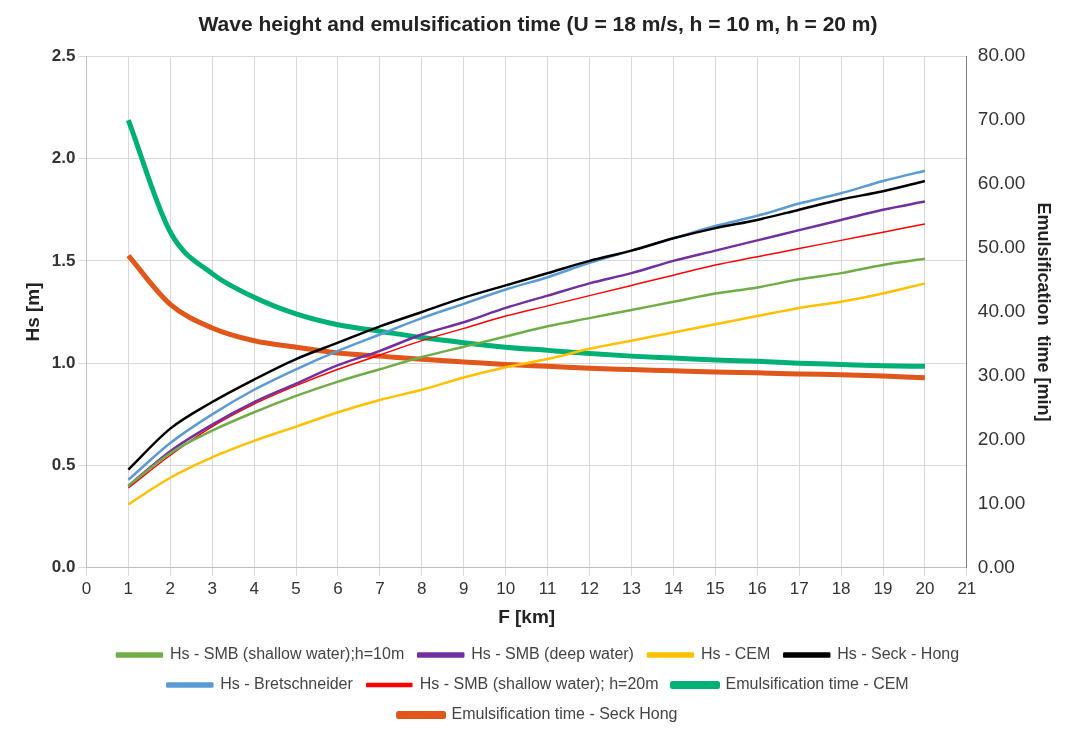  What do you see at coordinates (967, 588) in the screenshot?
I see `x-tick-label: 21` at bounding box center [967, 588].